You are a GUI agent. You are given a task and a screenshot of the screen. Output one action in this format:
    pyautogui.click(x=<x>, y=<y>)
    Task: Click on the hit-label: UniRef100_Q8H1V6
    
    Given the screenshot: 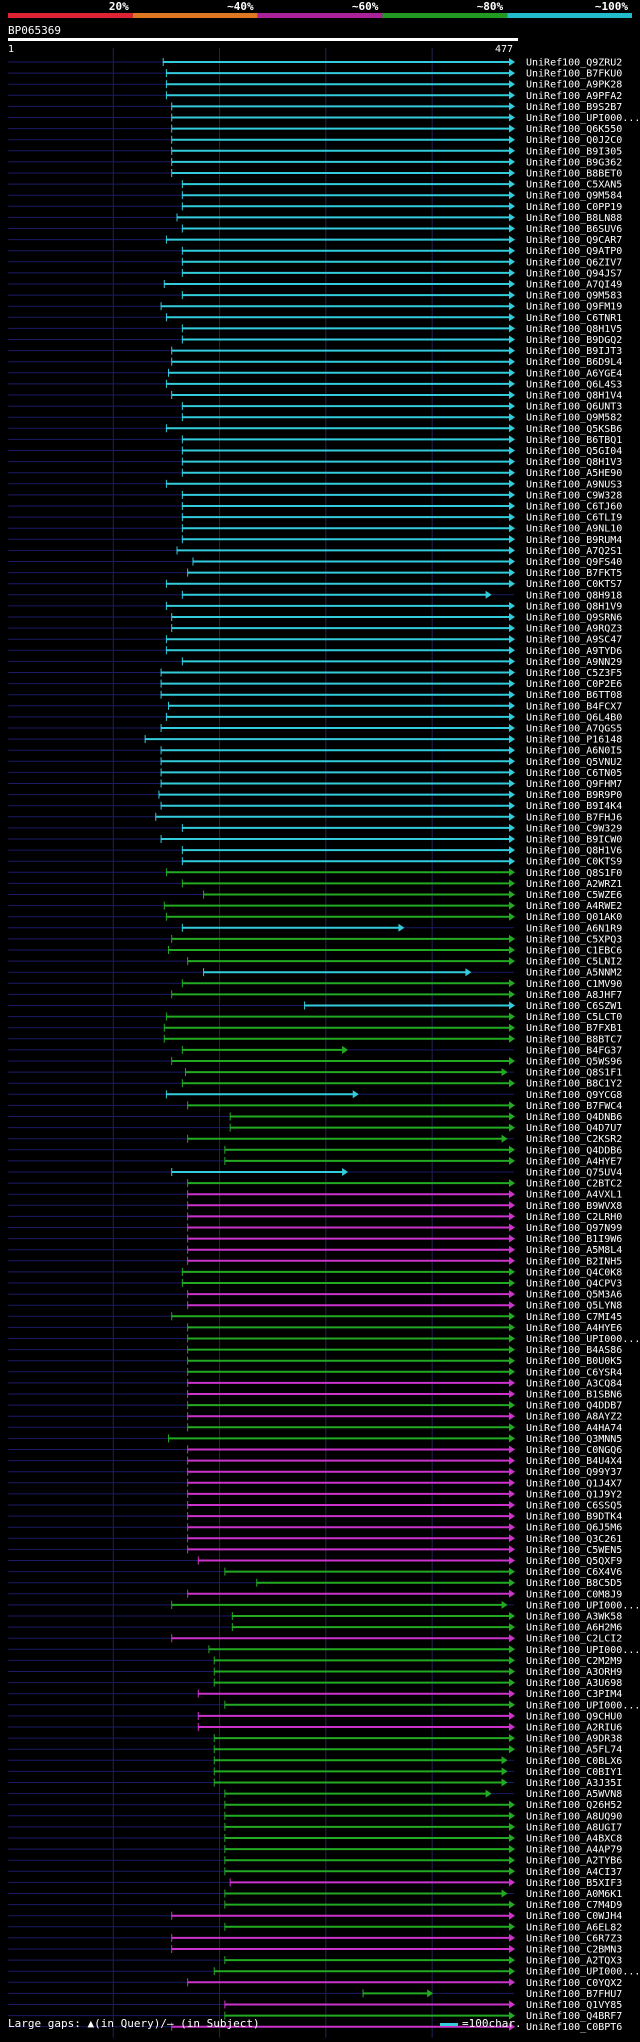 What is the action you would take?
    pyautogui.click(x=574, y=851)
    